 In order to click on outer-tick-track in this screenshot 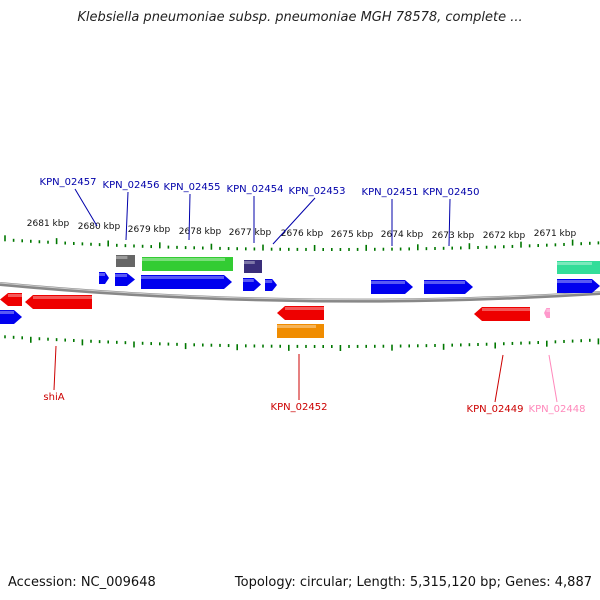, I will do `click(302, 243)`.